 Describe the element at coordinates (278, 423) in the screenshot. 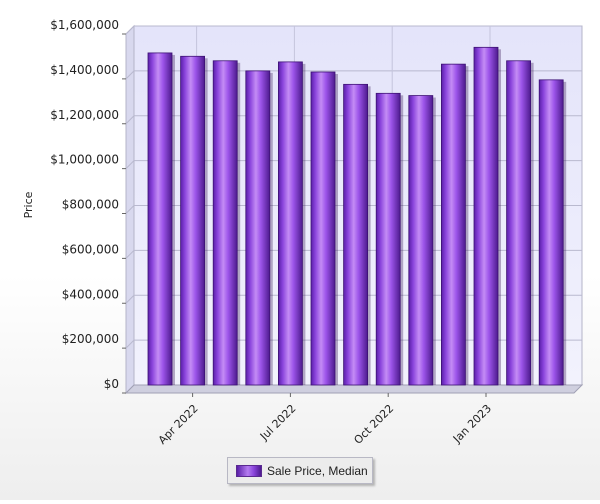

I see `x-tick-label: Jul 2022` at that location.